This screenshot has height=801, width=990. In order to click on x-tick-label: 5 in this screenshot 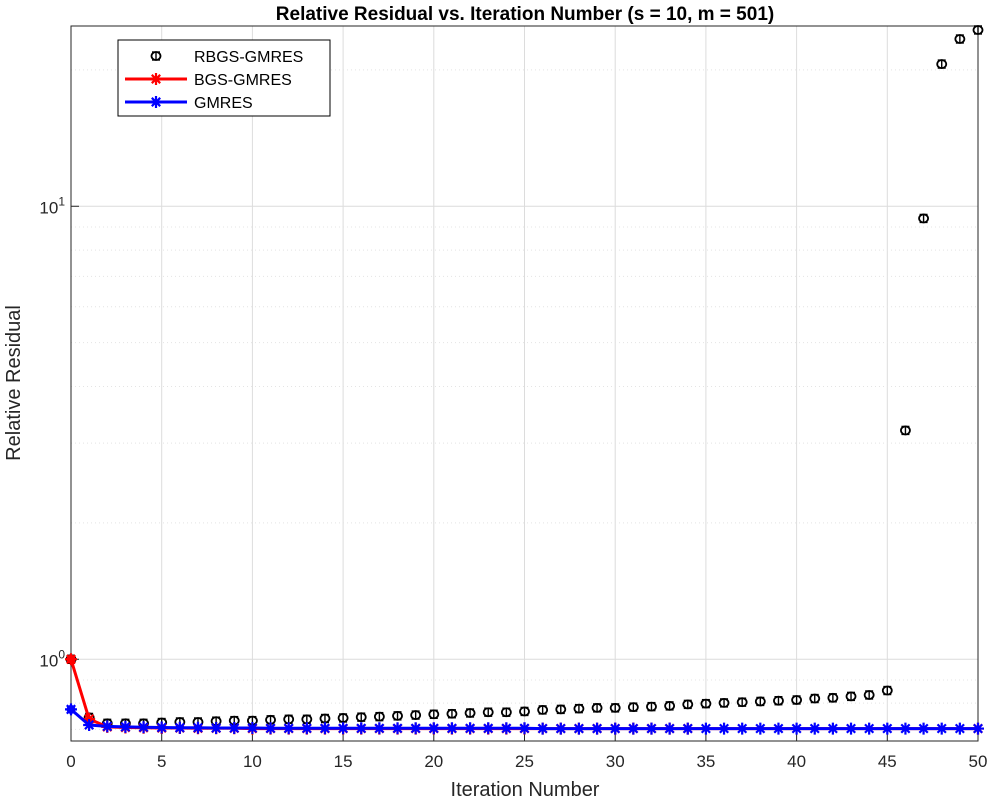, I will do `click(161, 761)`.